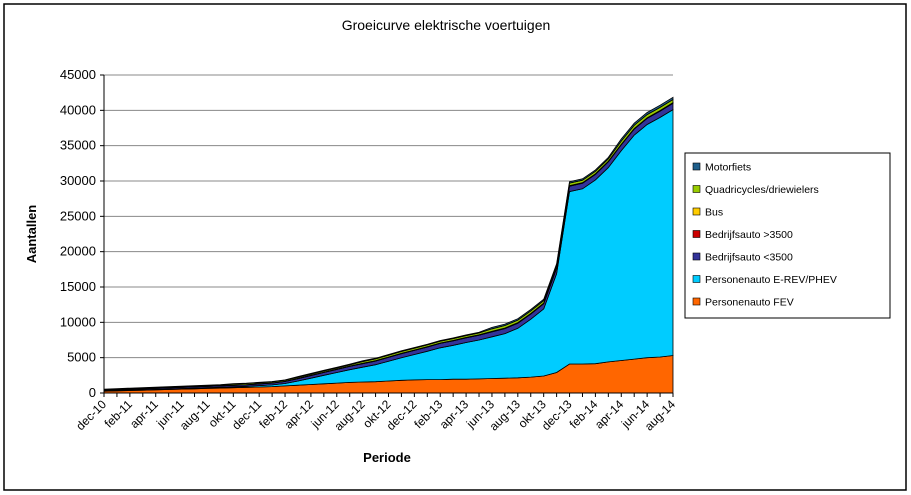 This screenshot has height=495, width=911. What do you see at coordinates (78, 145) in the screenshot?
I see `y-tick-label: 35000` at bounding box center [78, 145].